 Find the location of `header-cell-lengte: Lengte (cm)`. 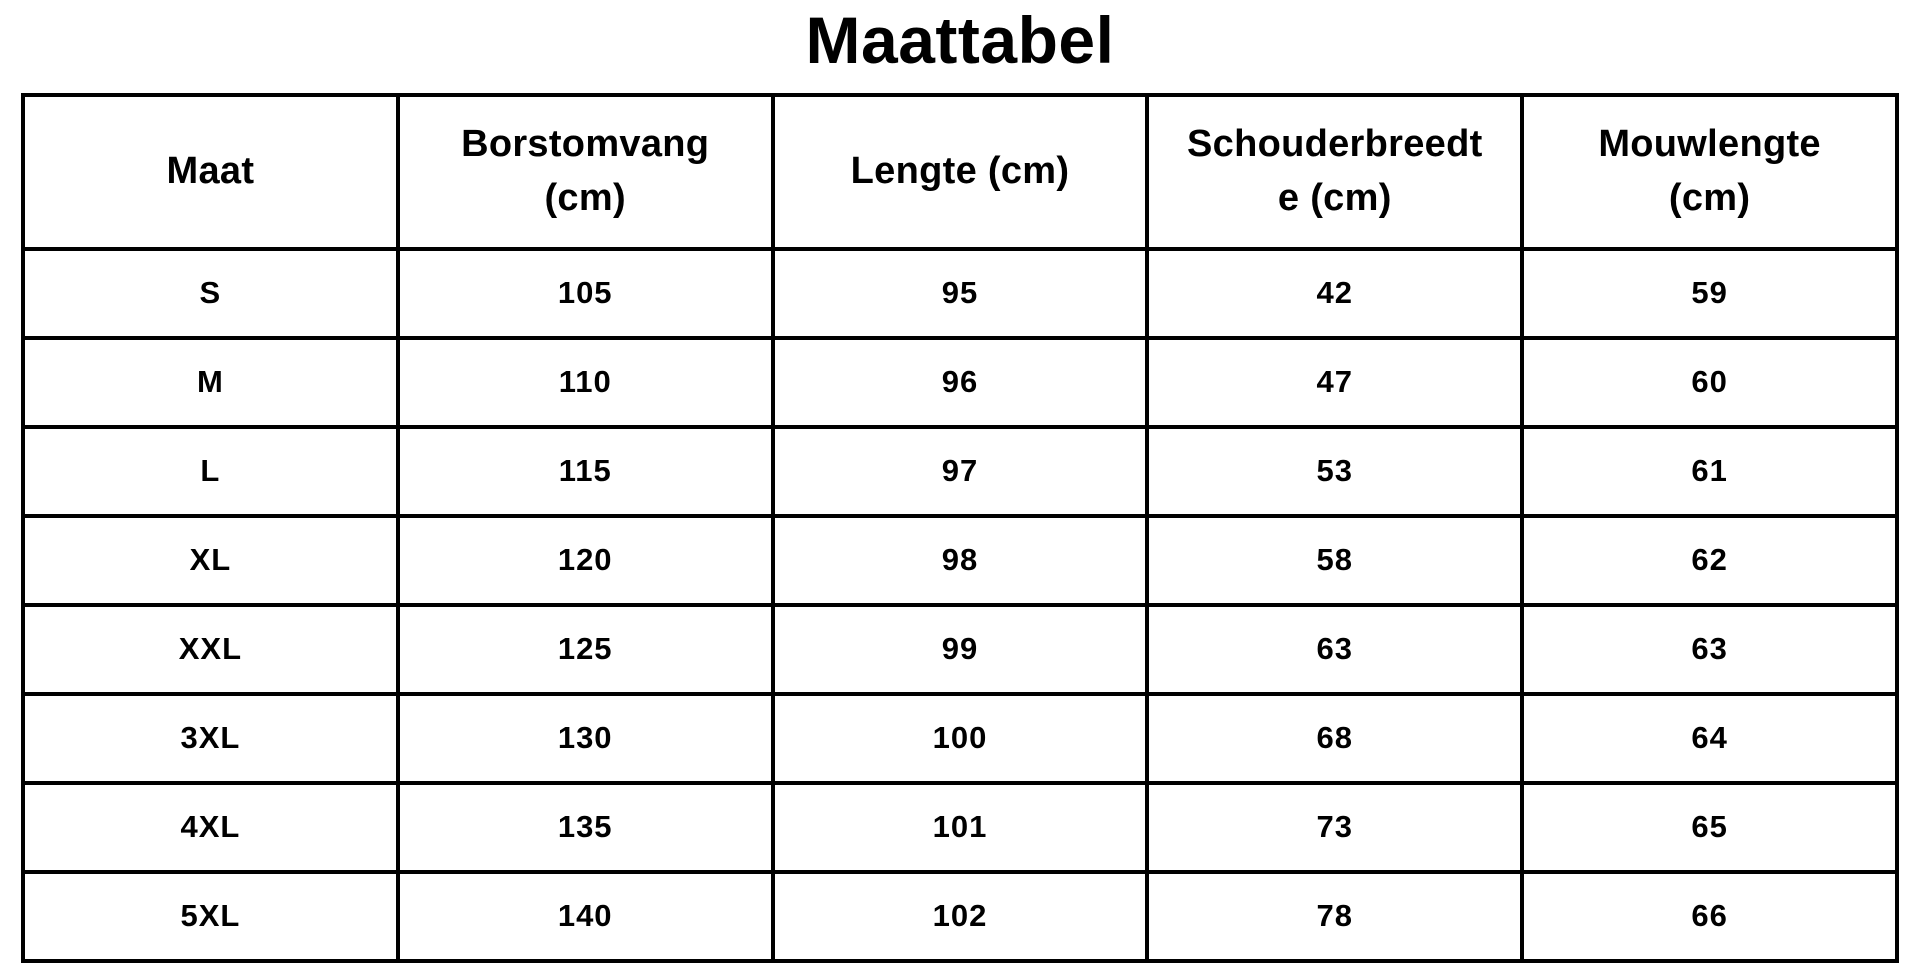

header-cell-lengte: Lengte (cm) is located at coordinates (960, 171).